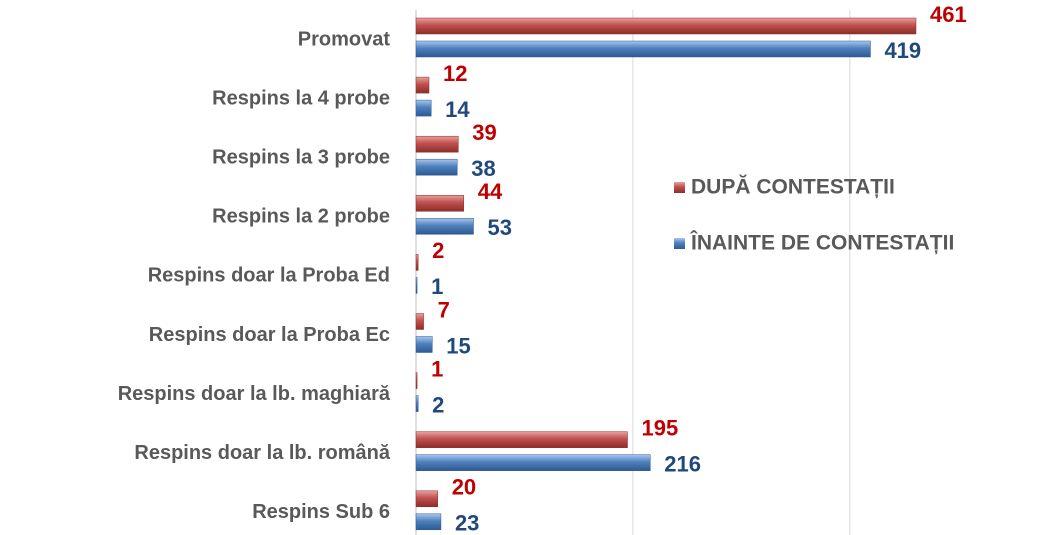  What do you see at coordinates (301, 98) in the screenshot?
I see `y-tick-label: Respins la 4 probe` at bounding box center [301, 98].